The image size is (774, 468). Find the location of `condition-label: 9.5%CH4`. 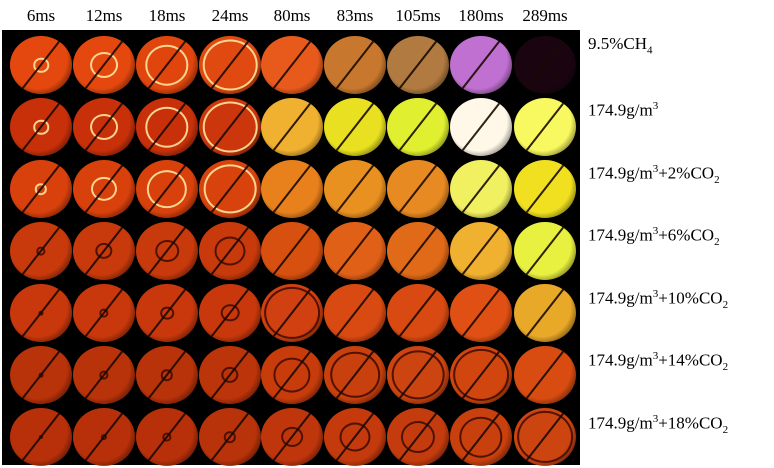

condition-label: 9.5%CH4 is located at coordinates (620, 45).